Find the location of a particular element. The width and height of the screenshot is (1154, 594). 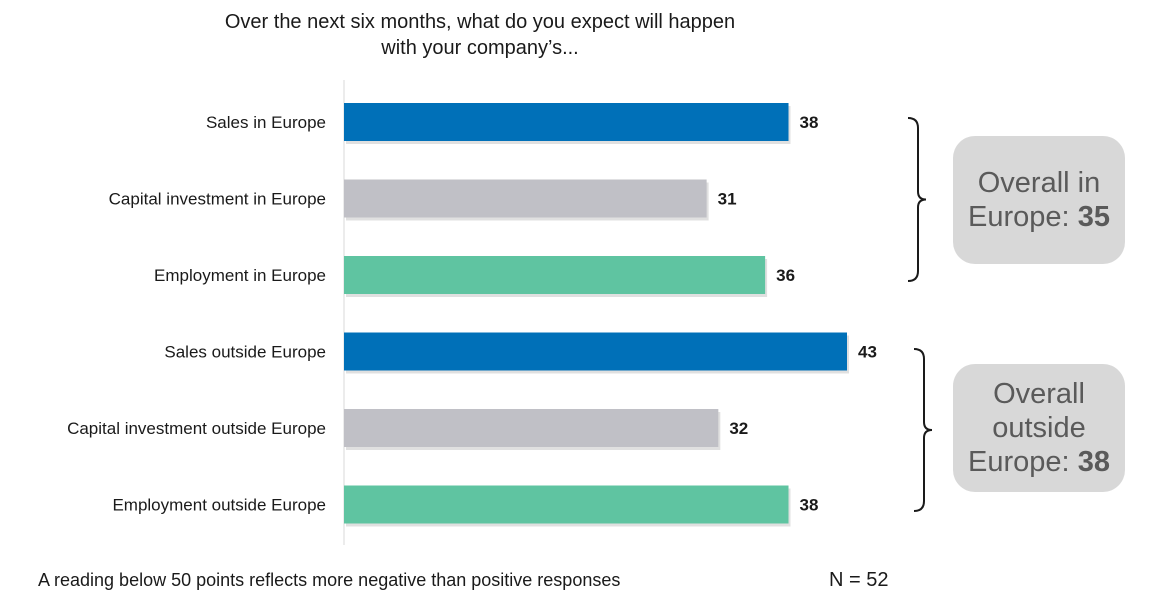

sample-size: N = 52 is located at coordinates (859, 580).